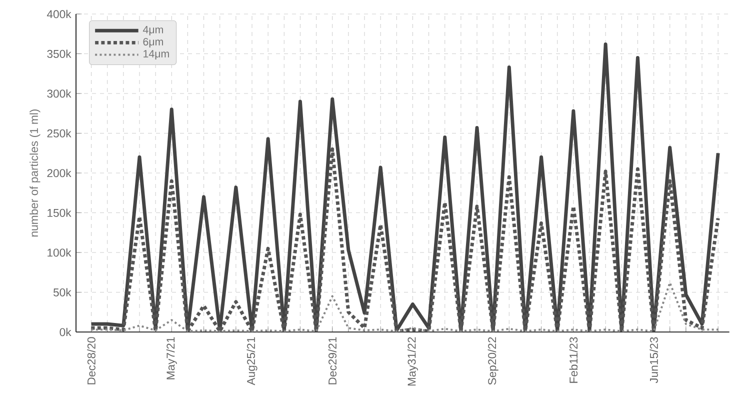  What do you see at coordinates (171, 358) in the screenshot?
I see `x-tick-label: May7/21` at bounding box center [171, 358].